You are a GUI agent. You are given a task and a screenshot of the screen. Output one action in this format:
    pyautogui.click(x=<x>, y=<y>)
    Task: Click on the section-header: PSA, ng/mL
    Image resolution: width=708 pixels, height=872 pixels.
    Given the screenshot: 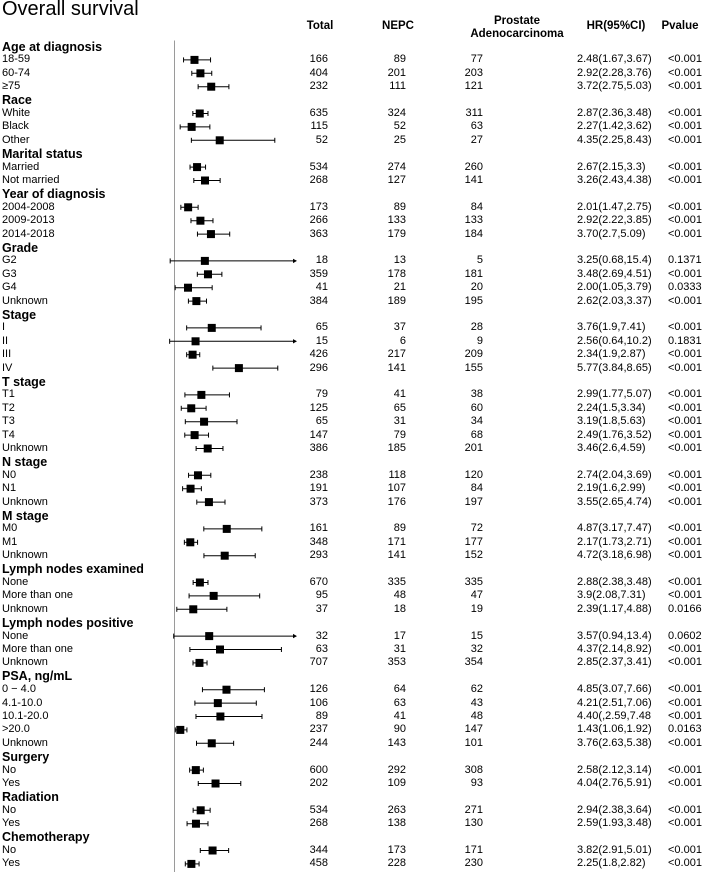 What is the action you would take?
    pyautogui.click(x=37, y=676)
    